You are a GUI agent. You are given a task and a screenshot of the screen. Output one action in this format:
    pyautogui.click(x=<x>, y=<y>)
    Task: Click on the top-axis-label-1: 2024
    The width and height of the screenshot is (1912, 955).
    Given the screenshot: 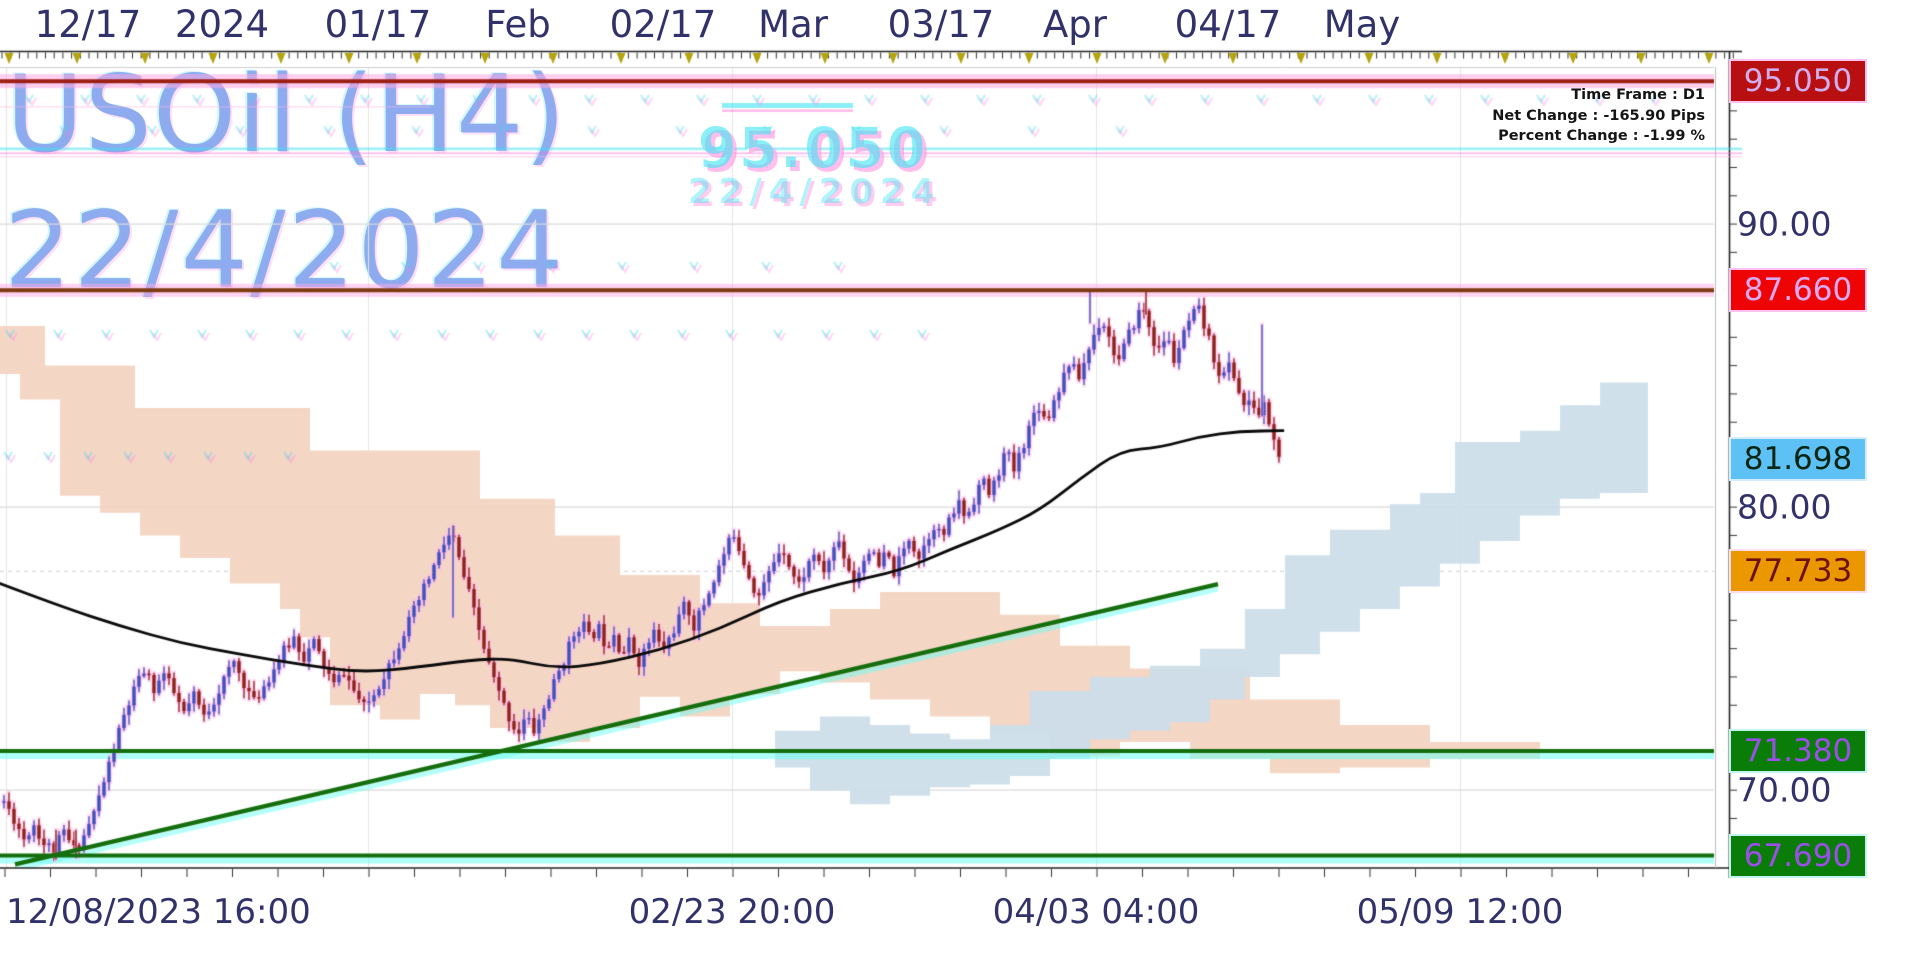 What is the action you would take?
    pyautogui.click(x=222, y=24)
    